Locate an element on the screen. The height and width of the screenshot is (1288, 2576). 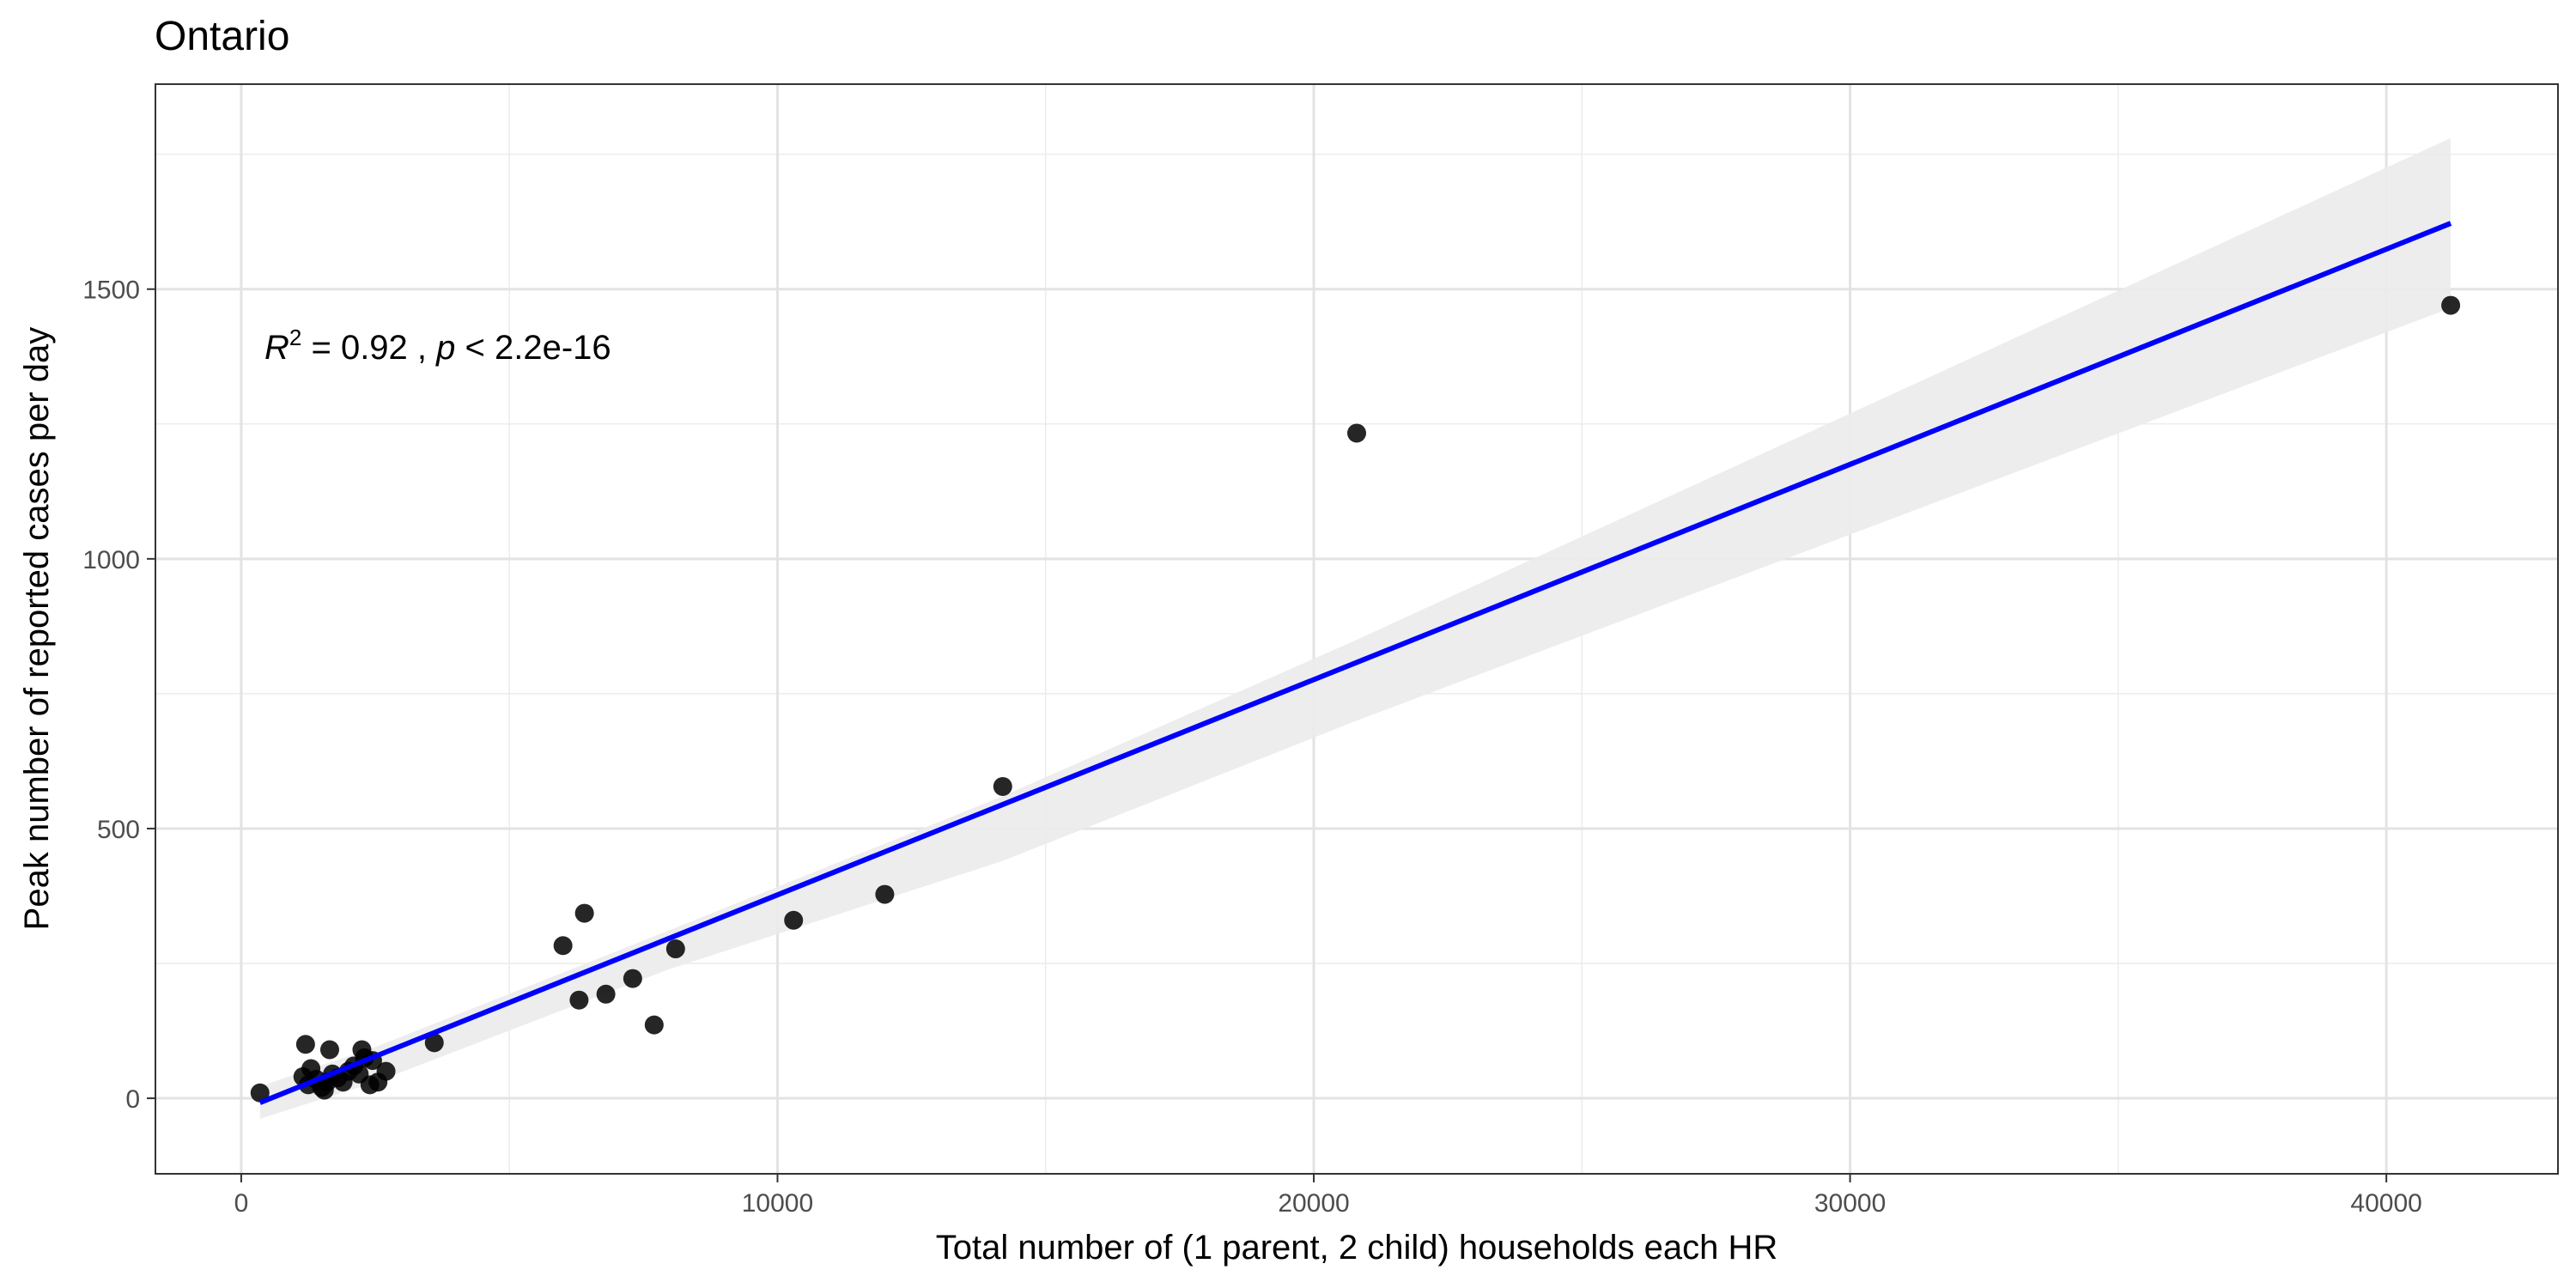
x-axis-ticks: 0 10000 20000 30000 40000 is located at coordinates (1328, 1196).